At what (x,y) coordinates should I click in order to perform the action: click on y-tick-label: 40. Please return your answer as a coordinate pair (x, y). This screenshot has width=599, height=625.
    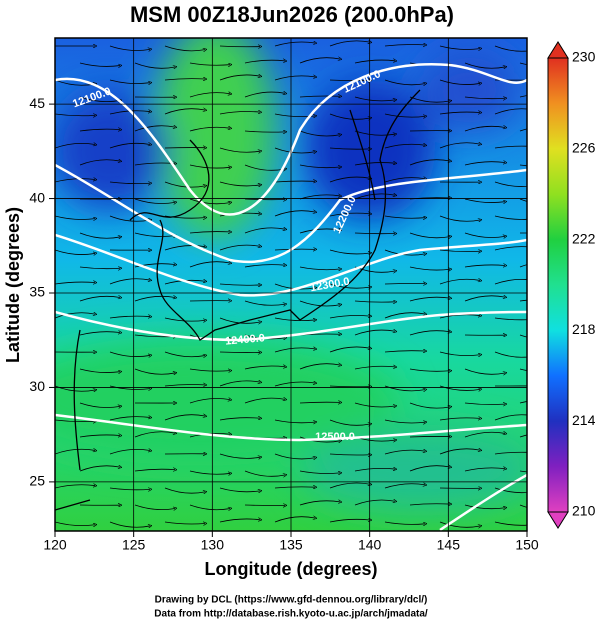
    Looking at the image, I should click on (37, 197).